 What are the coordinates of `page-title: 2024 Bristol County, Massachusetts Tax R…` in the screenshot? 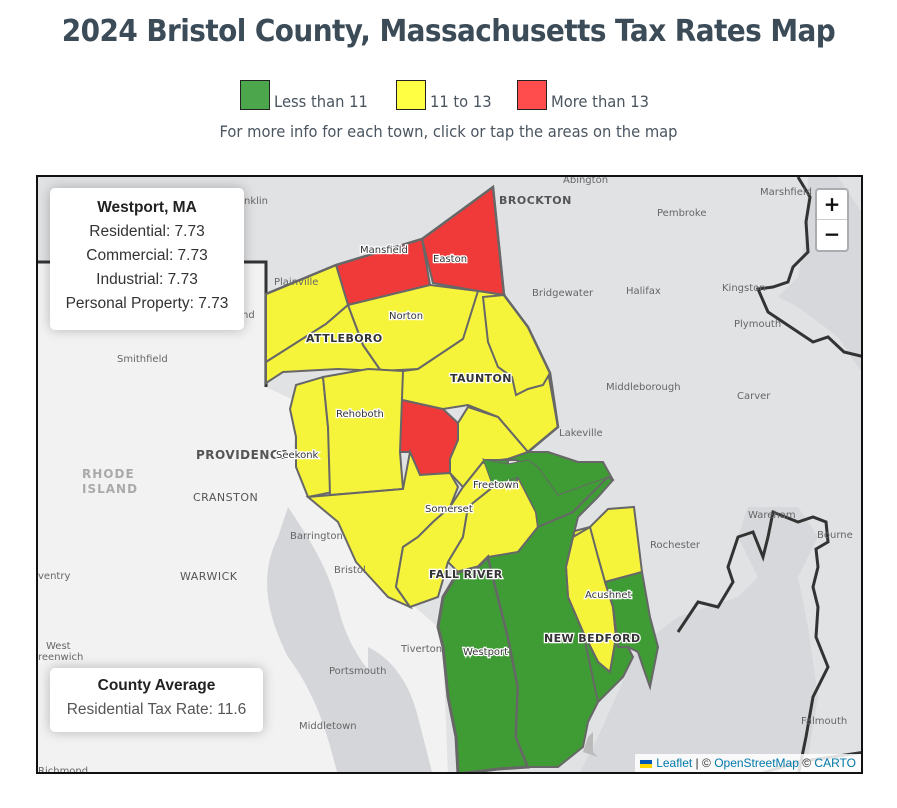 It's located at (448, 31).